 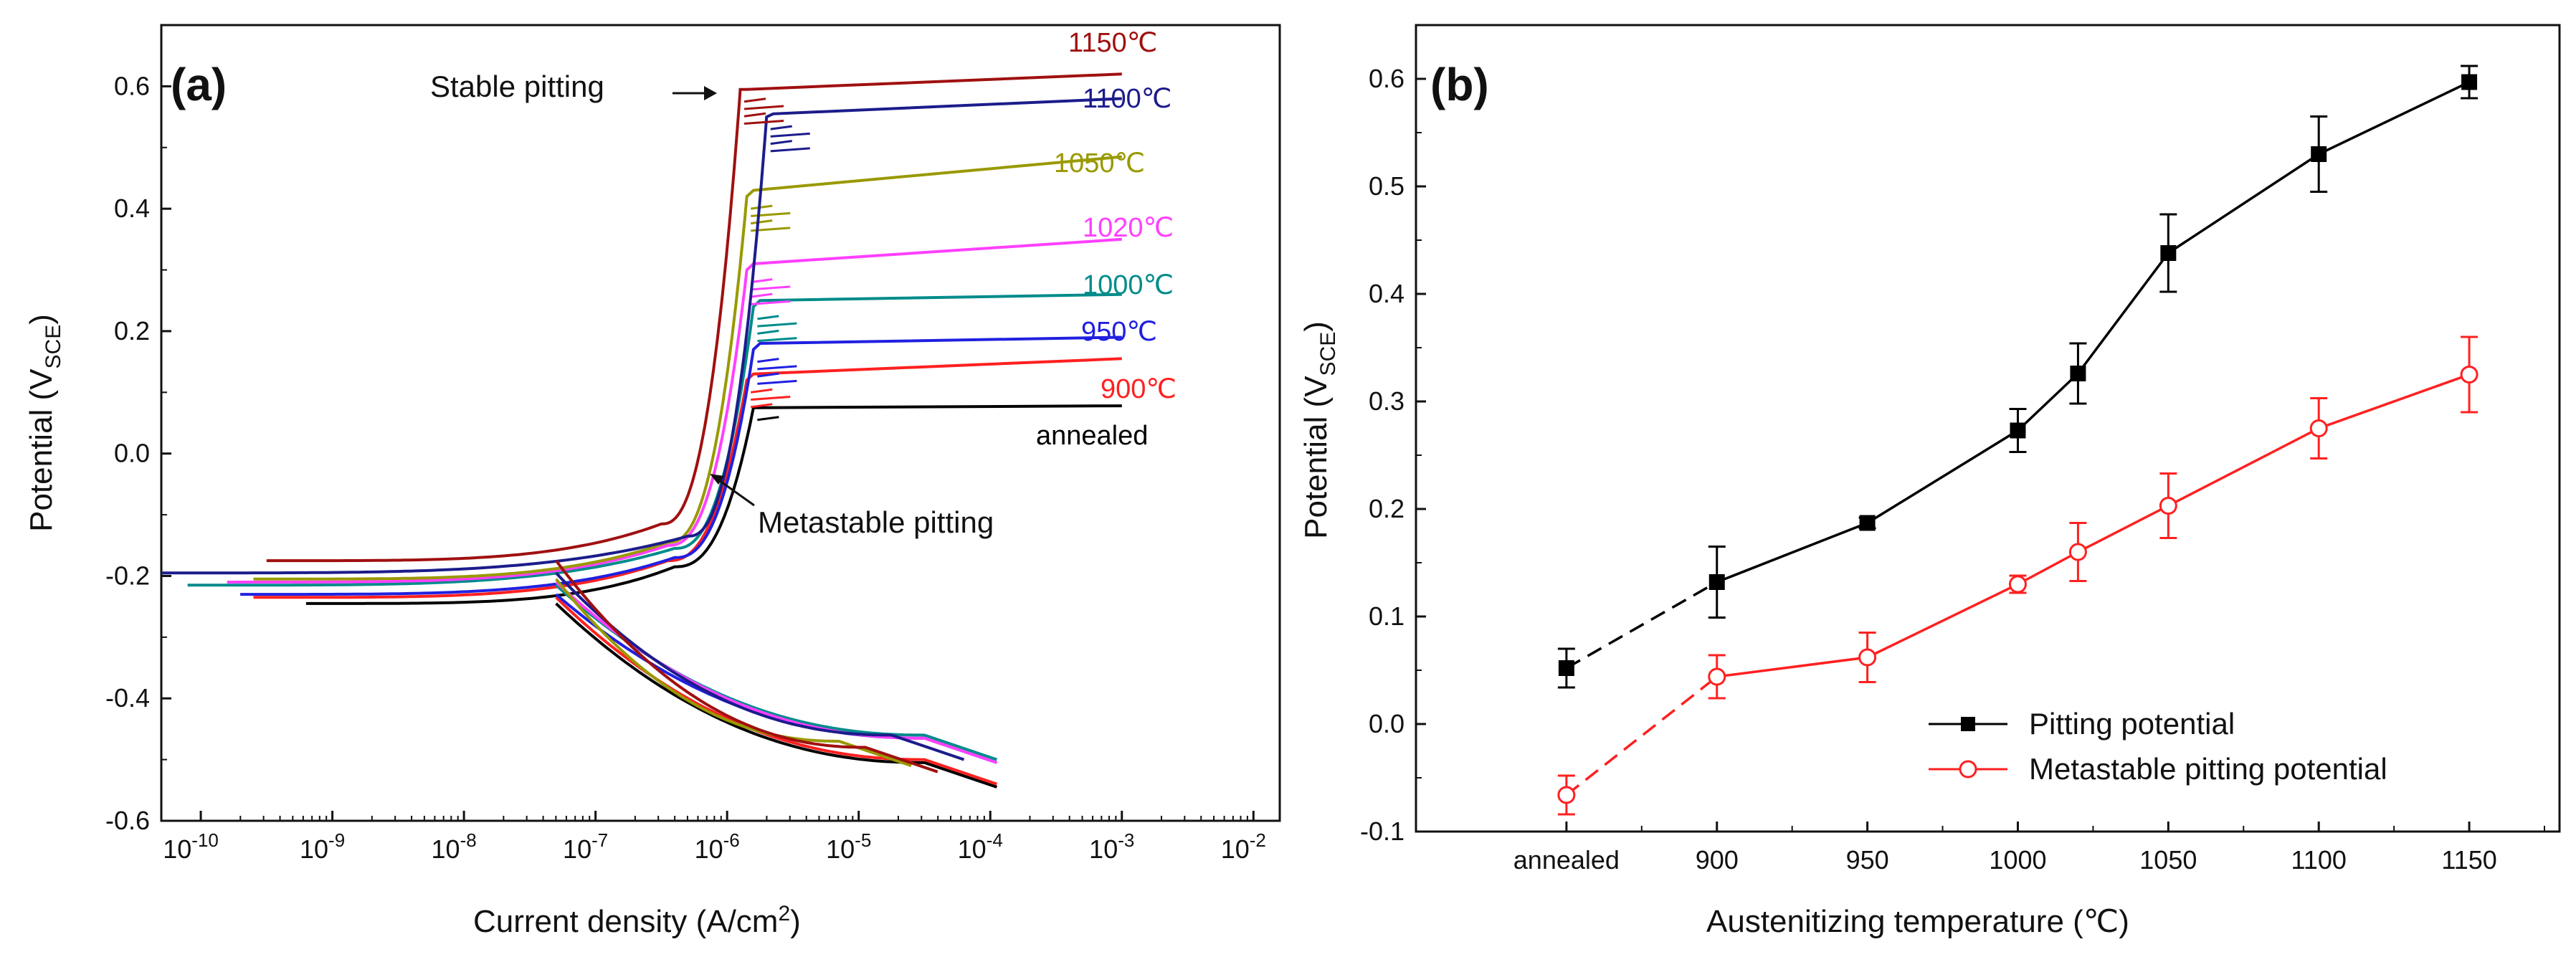 I want to click on panel-a-x-axis-title: Current density (A/cm2), so click(x=637, y=920).